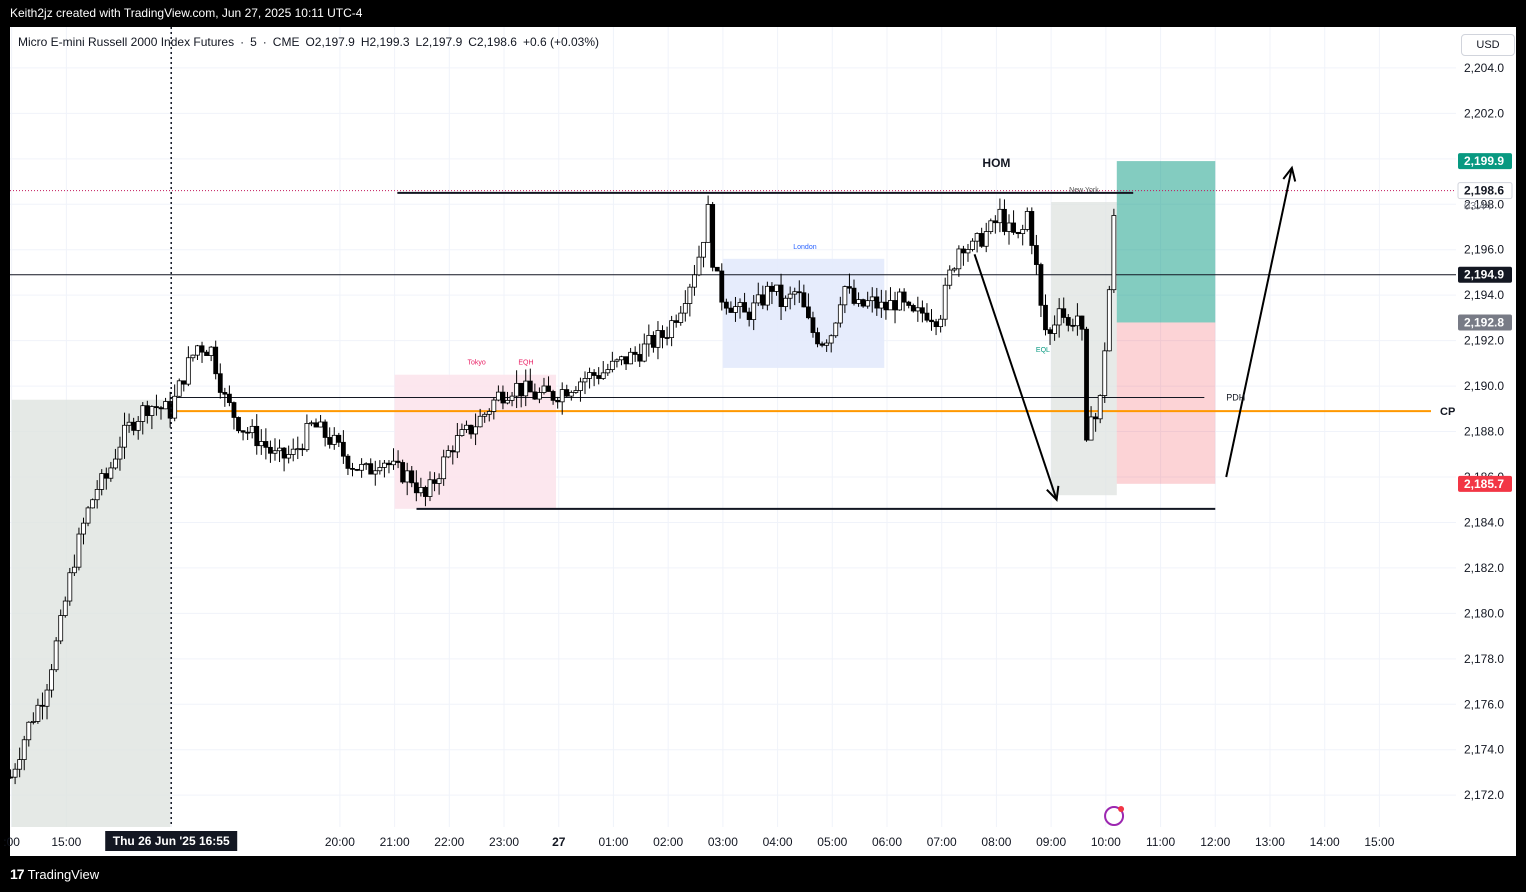  I want to click on time-axis, so click(763, 841).